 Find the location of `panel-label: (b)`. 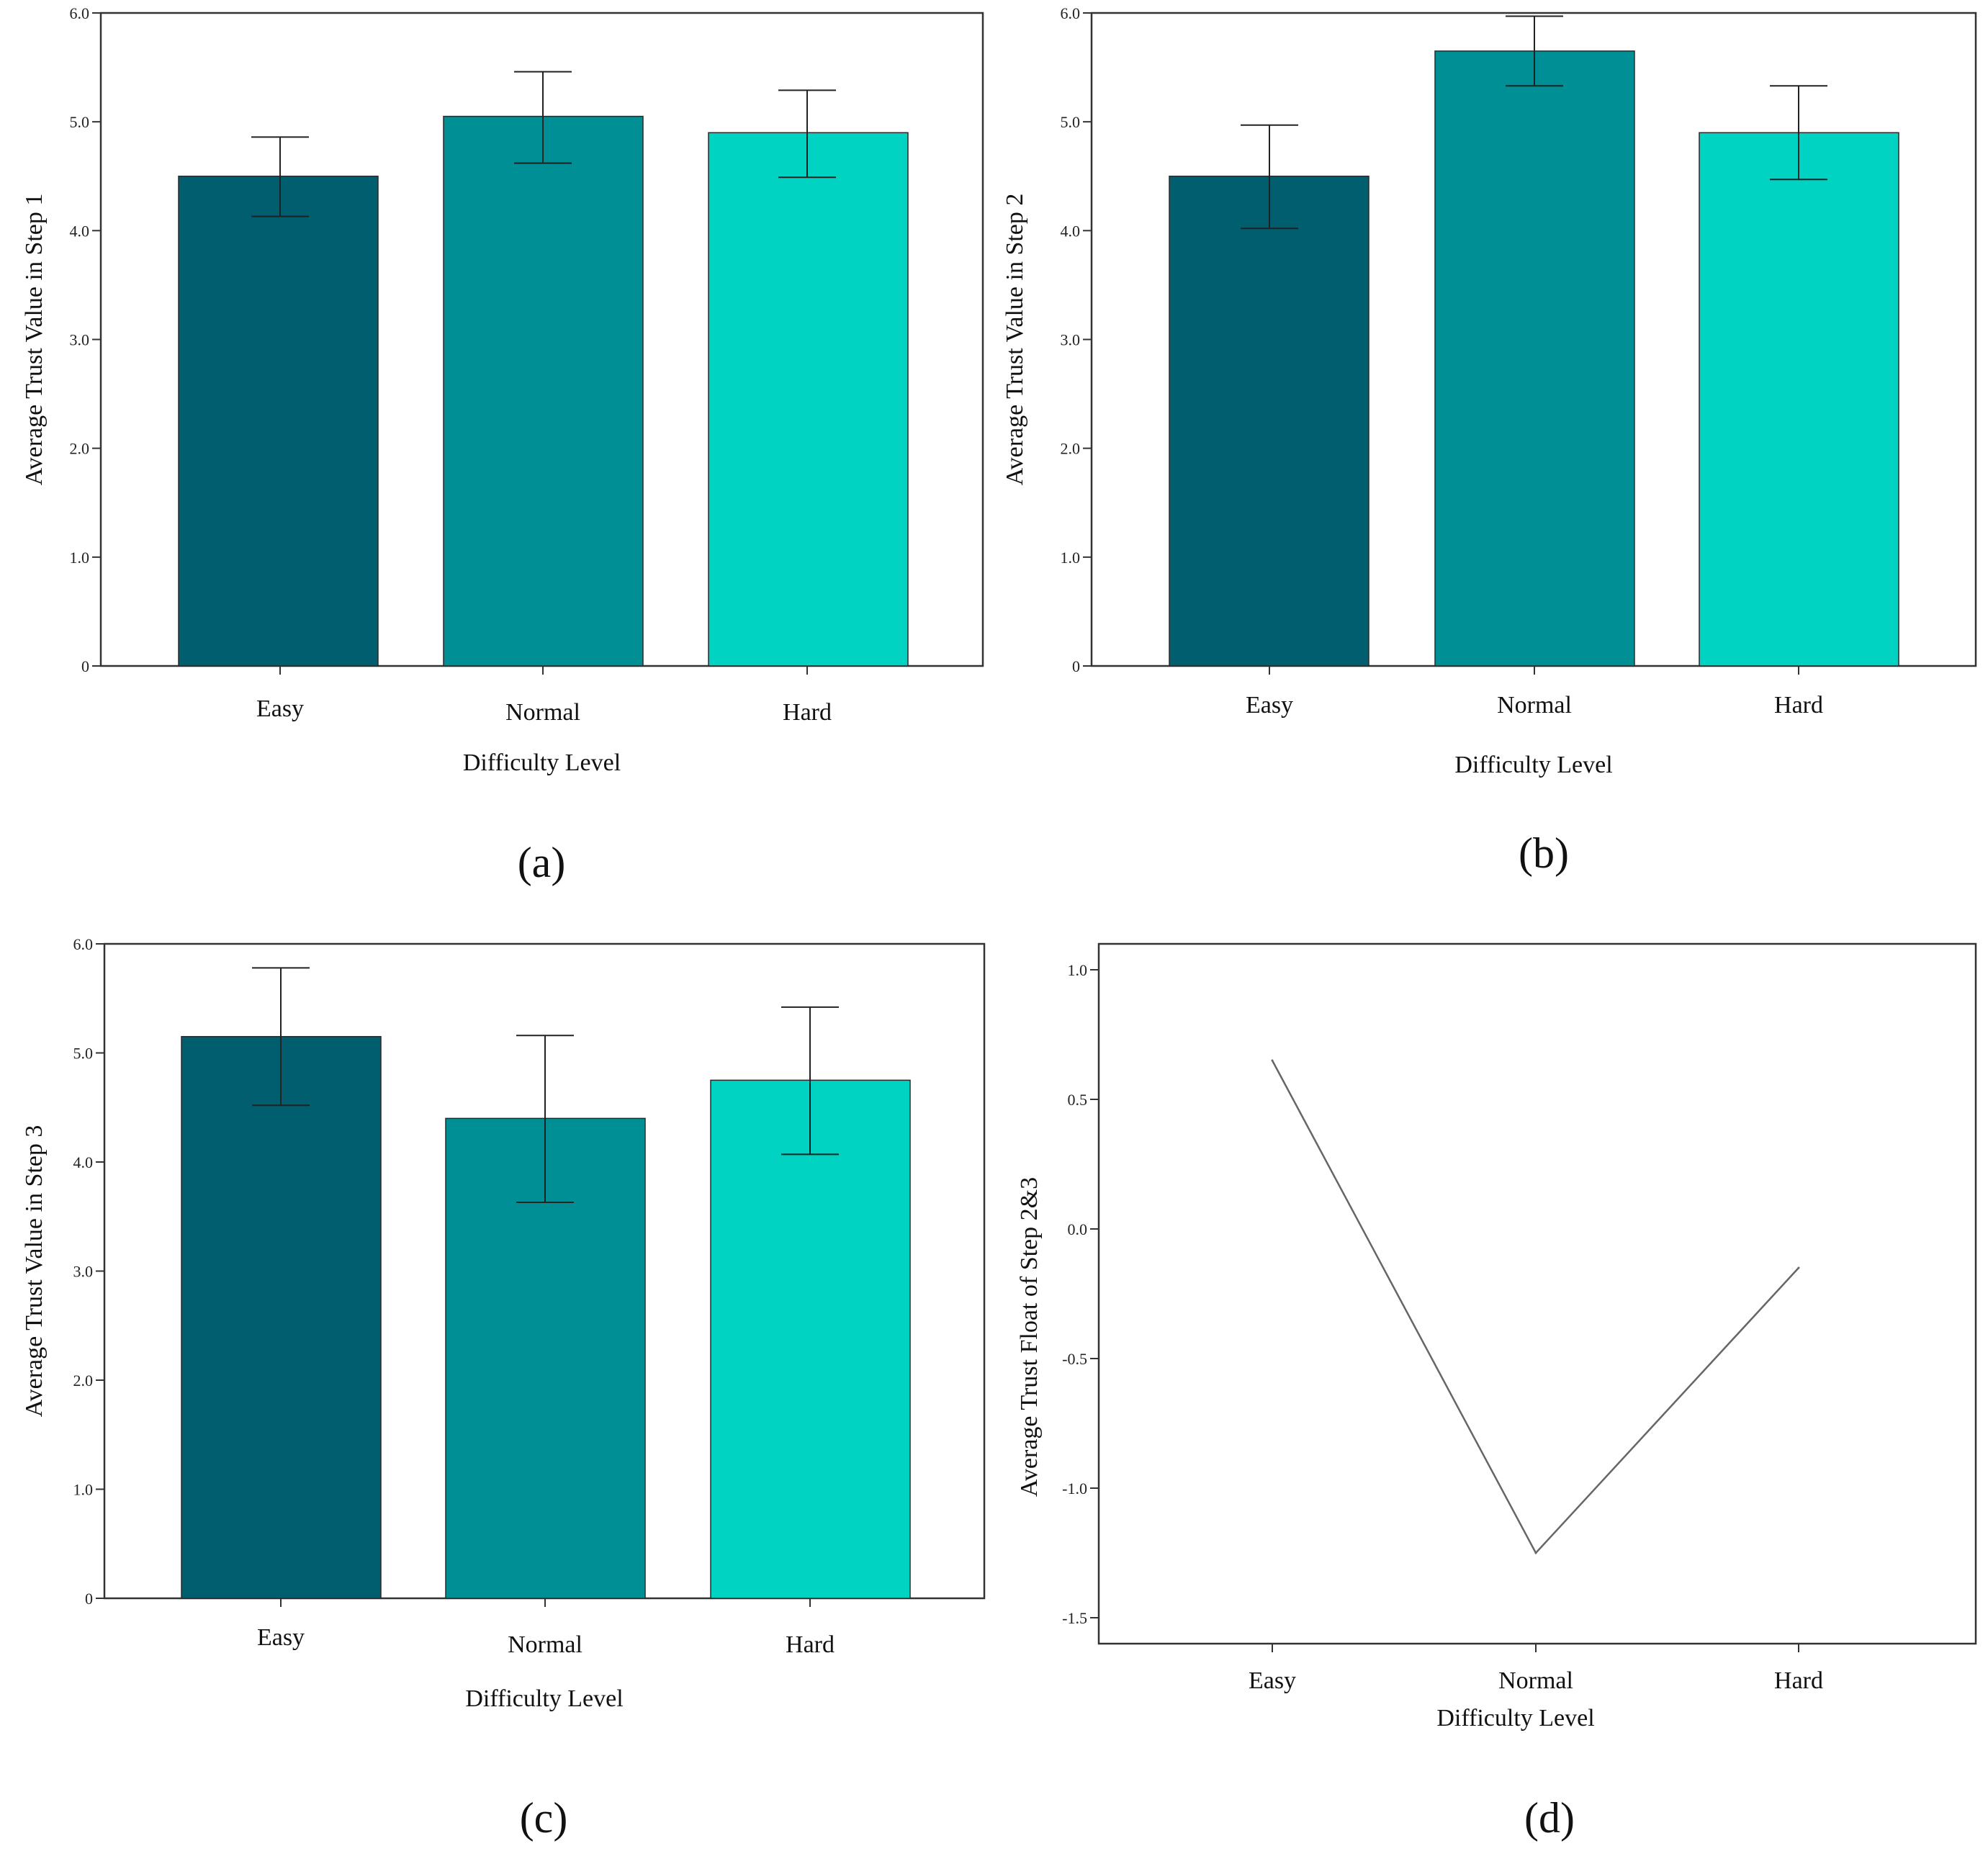

panel-label: (b) is located at coordinates (1544, 853).